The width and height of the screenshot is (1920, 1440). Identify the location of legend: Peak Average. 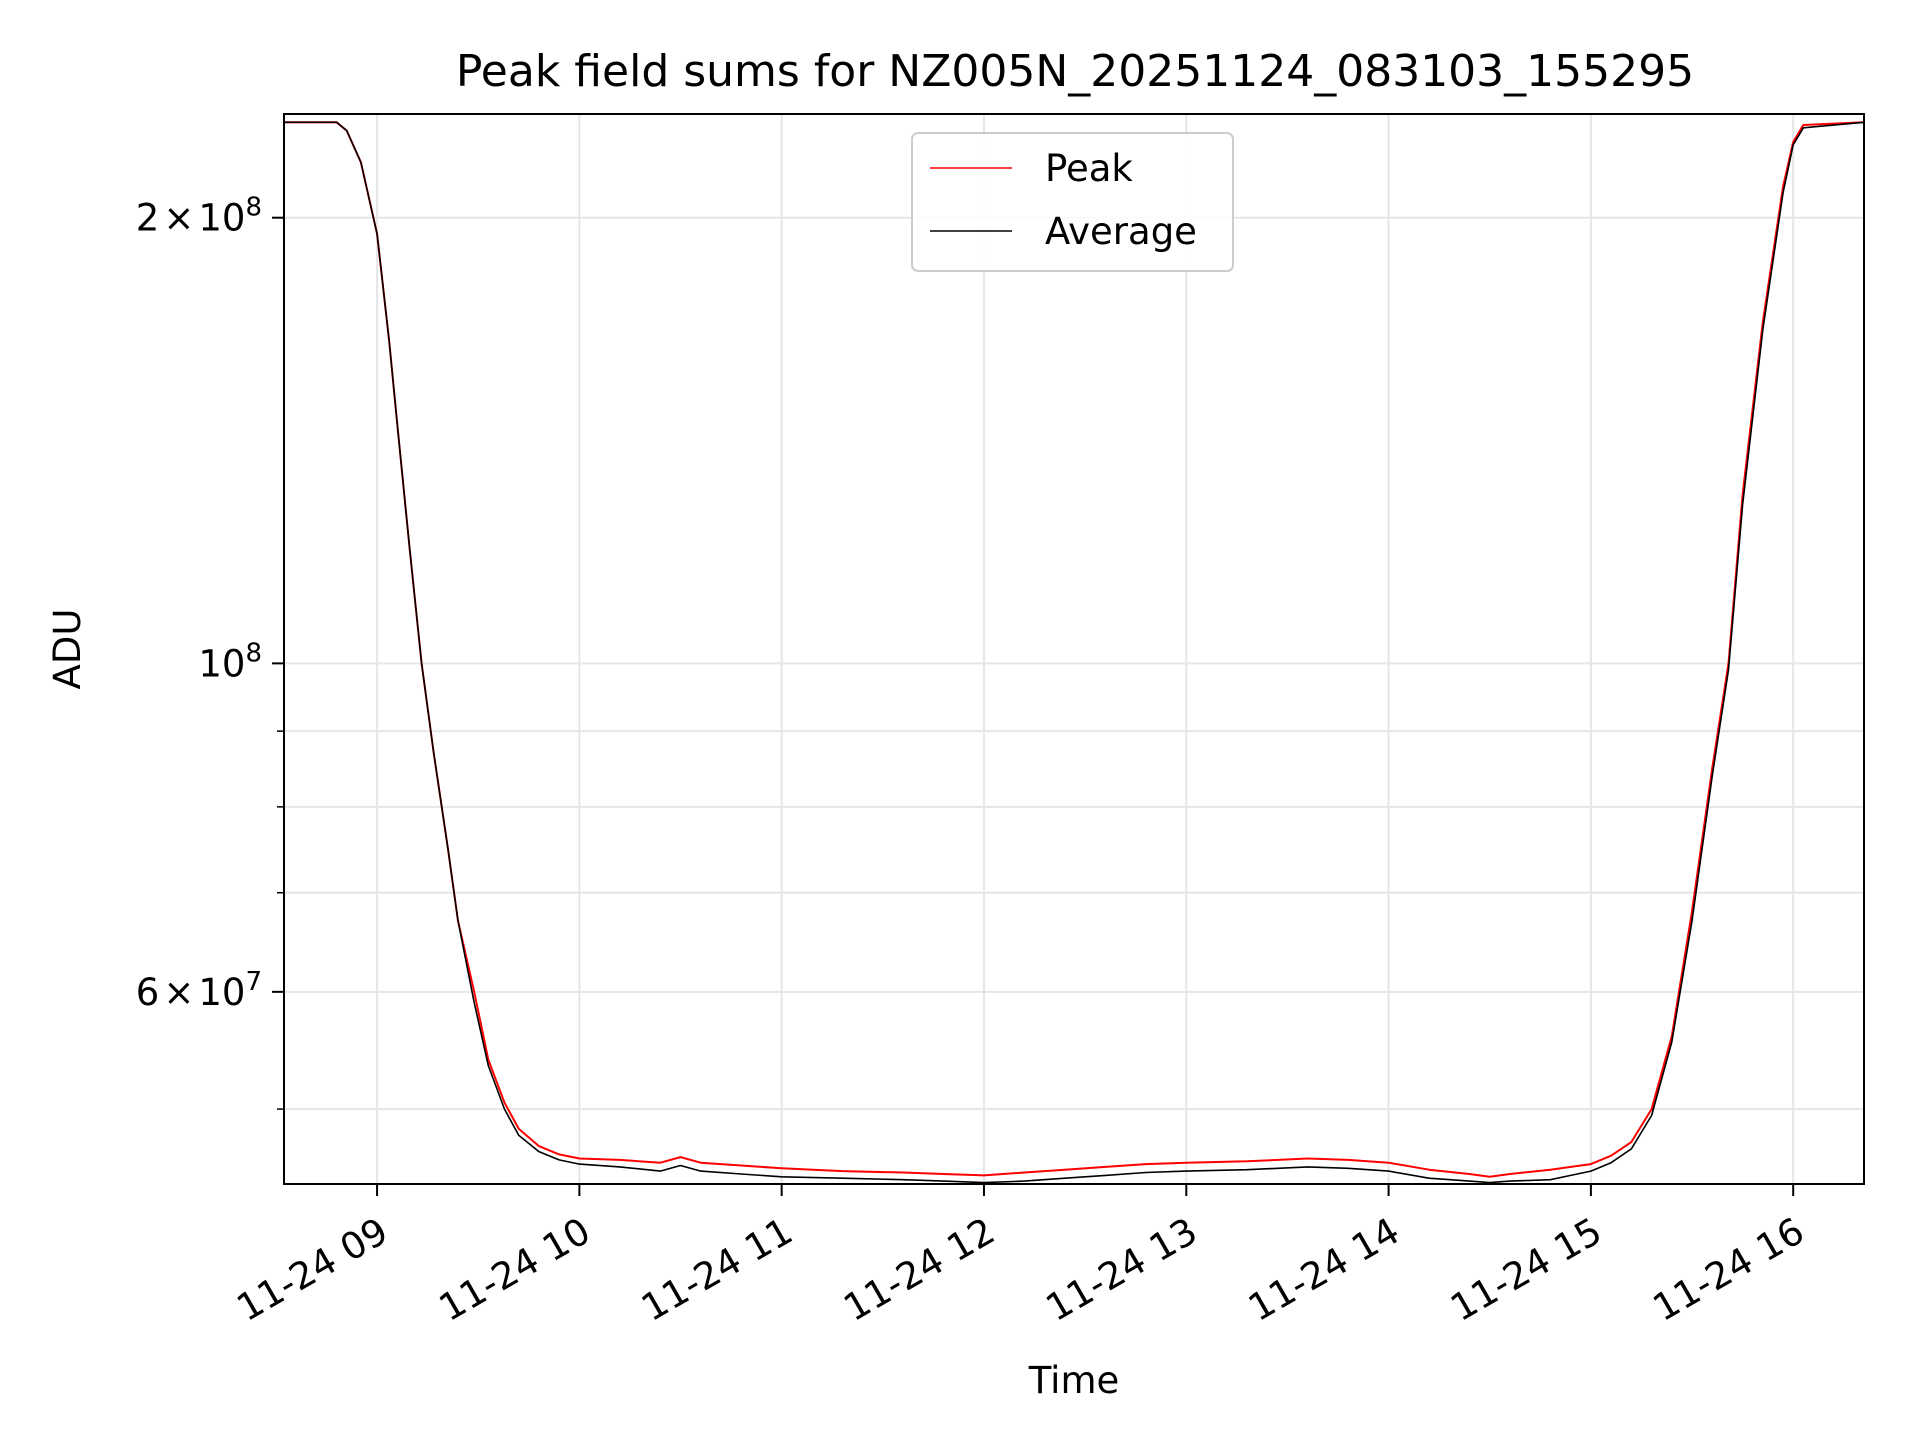
(1072, 202).